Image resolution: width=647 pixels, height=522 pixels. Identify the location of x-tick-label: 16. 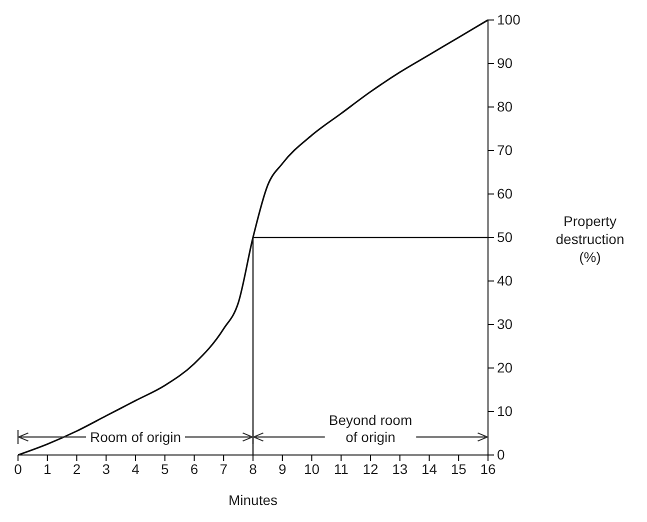
(488, 468).